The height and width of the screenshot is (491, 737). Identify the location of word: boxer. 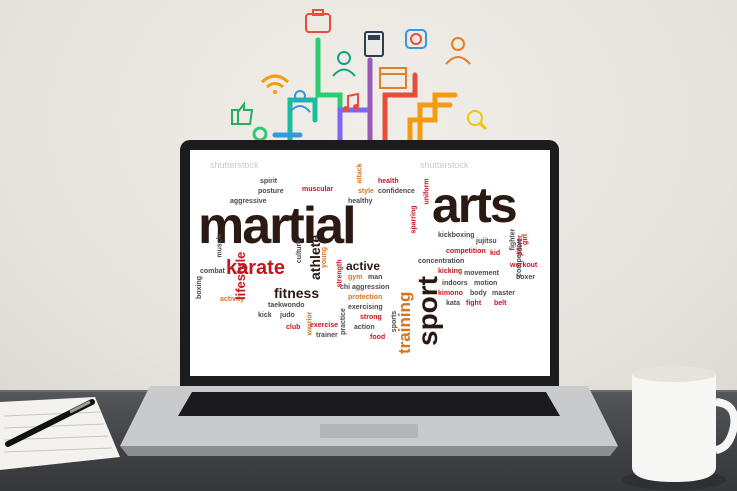
(526, 277).